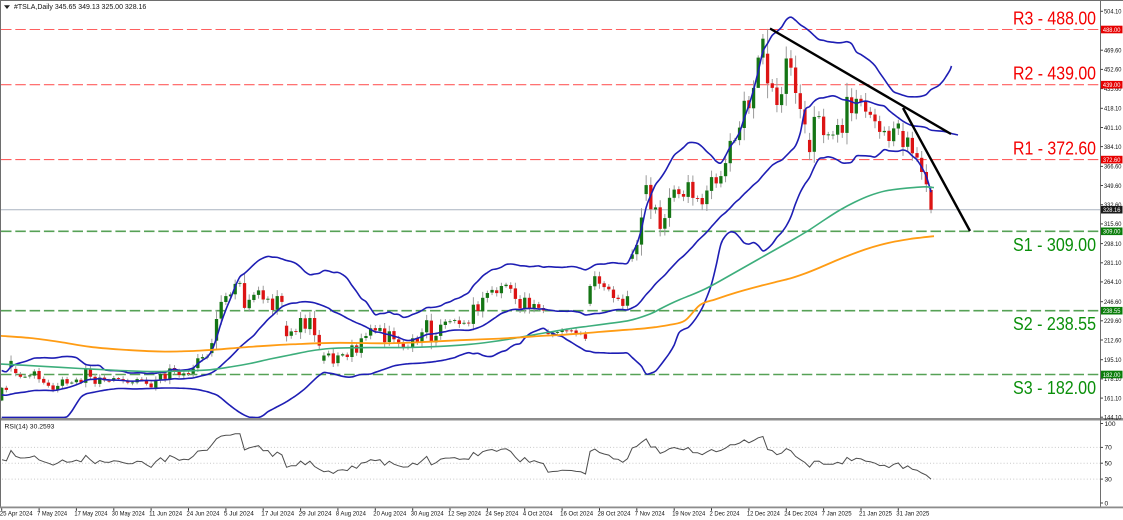  I want to click on svg-text: 298.10, so click(1113, 244).